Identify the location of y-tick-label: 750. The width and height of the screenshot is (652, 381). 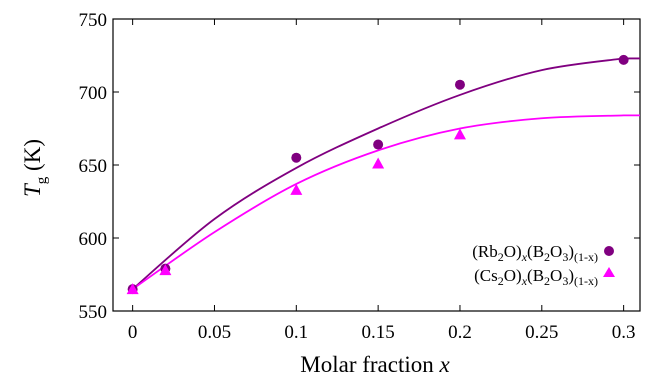
(93, 20).